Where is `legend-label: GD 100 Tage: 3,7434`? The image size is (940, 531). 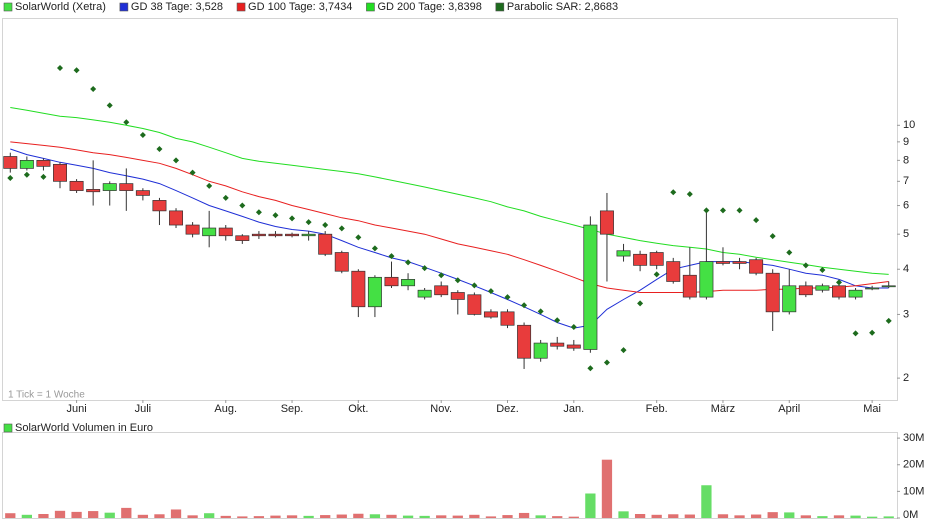 legend-label: GD 100 Tage: 3,7434 is located at coordinates (300, 7).